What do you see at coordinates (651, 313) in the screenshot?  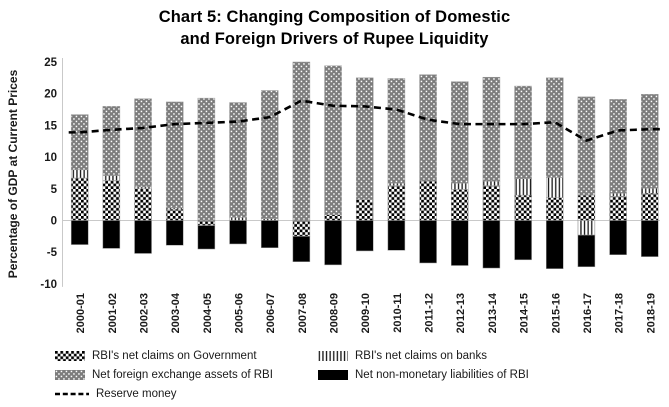 I see `x-tick-label: 2018-19` at bounding box center [651, 313].